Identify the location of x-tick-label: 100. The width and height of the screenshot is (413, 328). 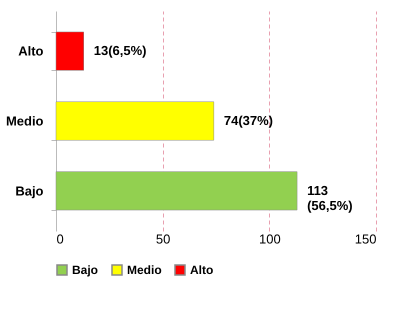
(269, 239).